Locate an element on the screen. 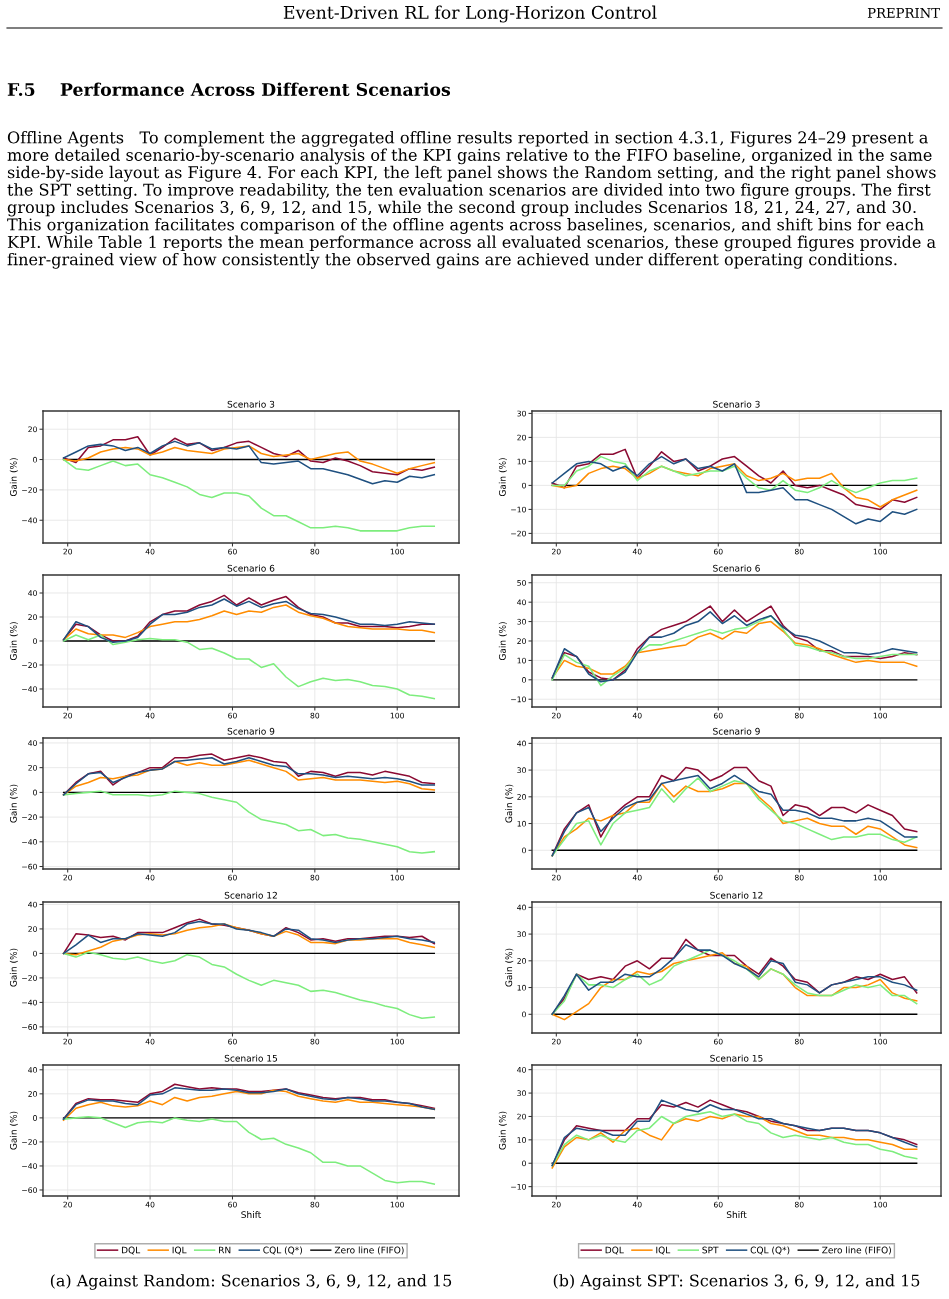 The height and width of the screenshot is (1299, 949). legend-label: RN is located at coordinates (225, 1250).